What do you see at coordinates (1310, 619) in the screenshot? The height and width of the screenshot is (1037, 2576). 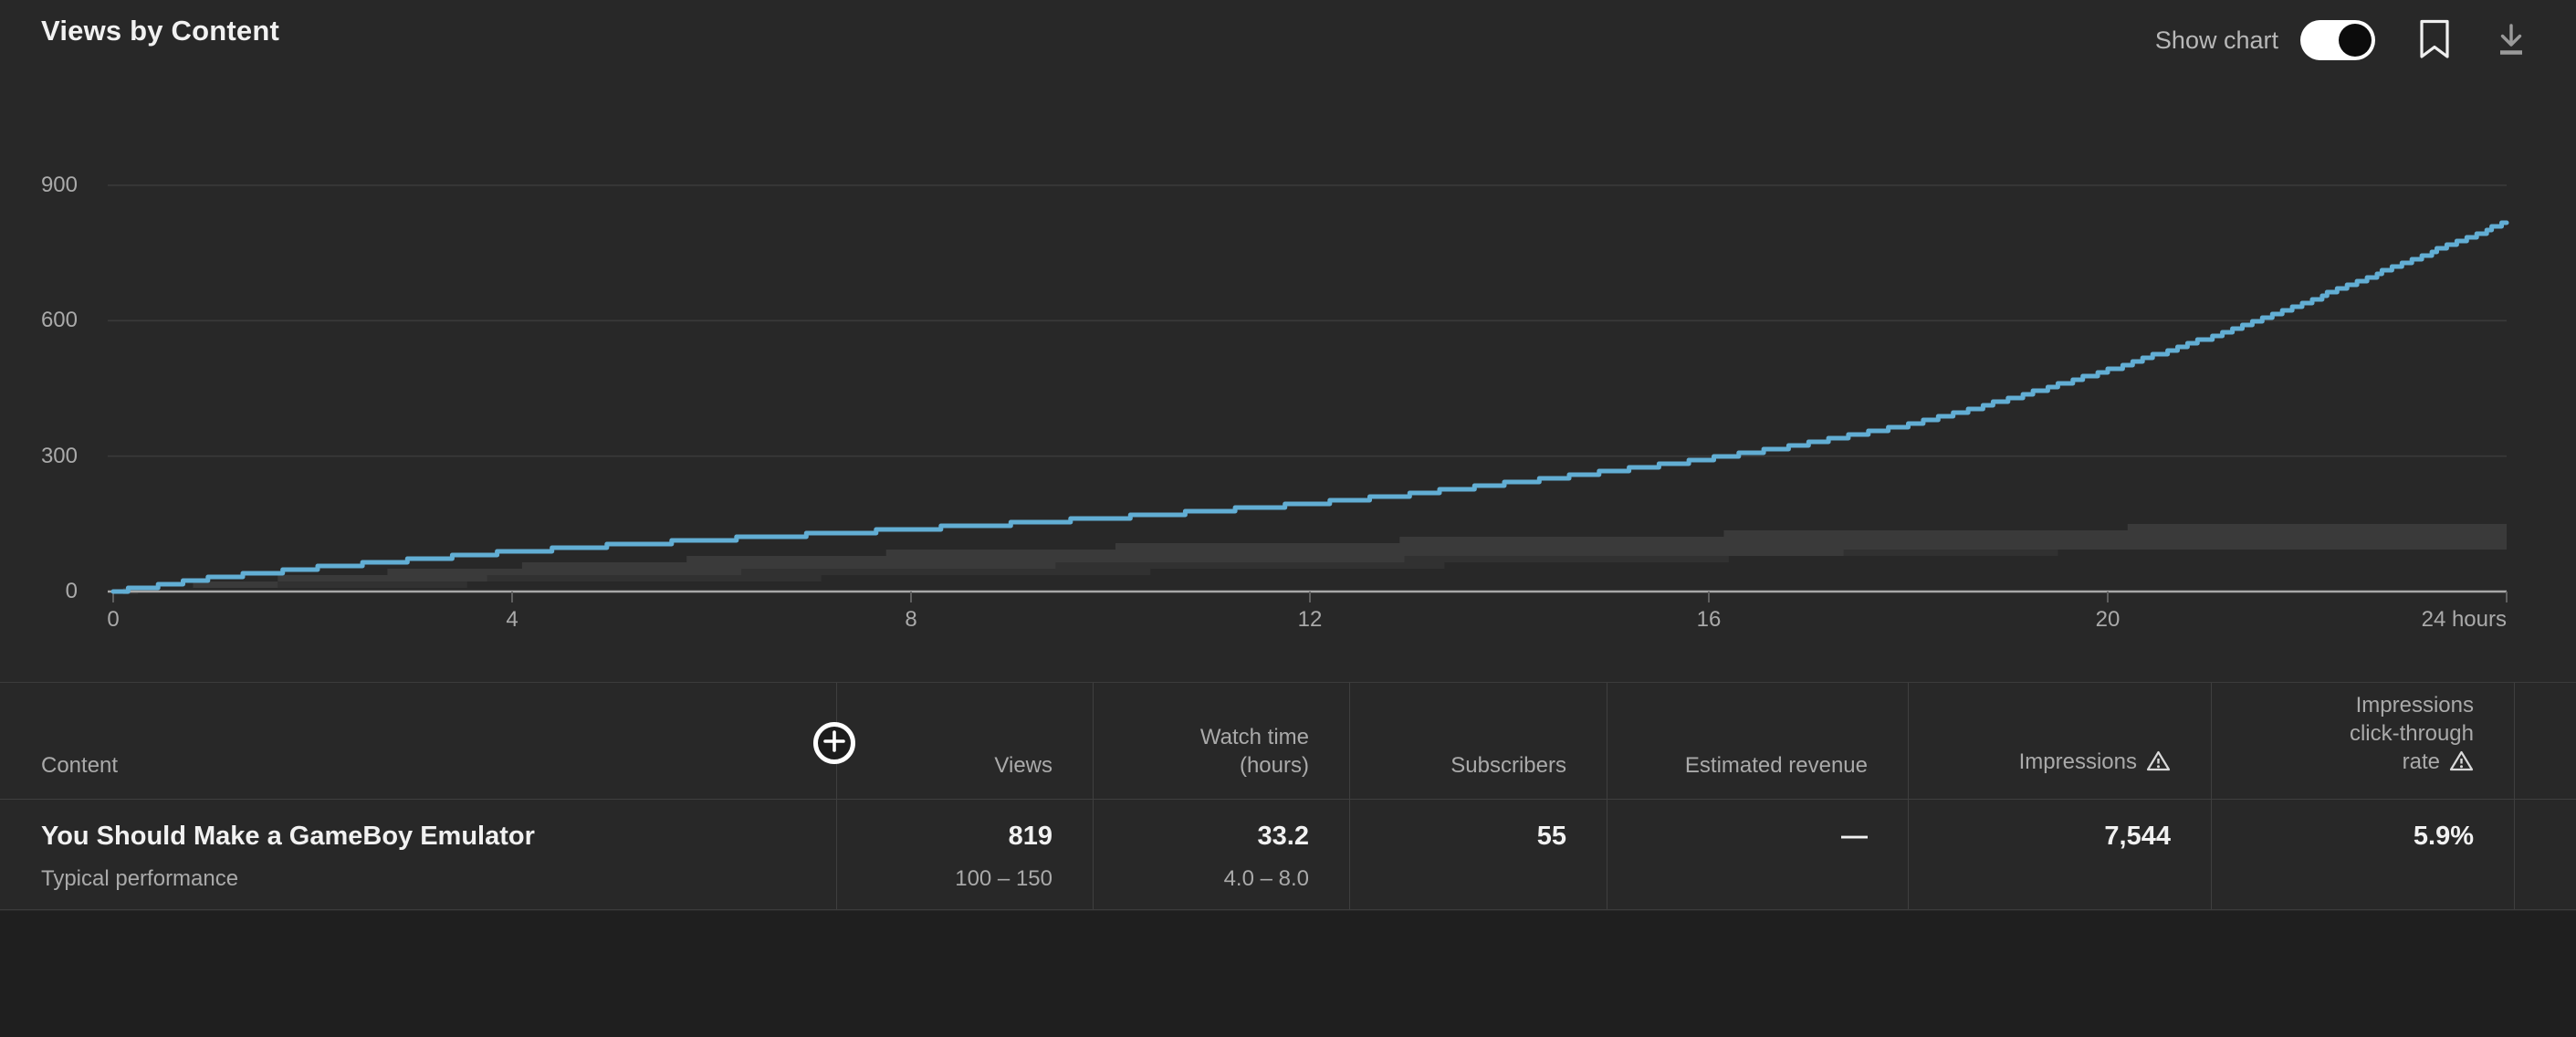 I see `x-tick-label: 12` at bounding box center [1310, 619].